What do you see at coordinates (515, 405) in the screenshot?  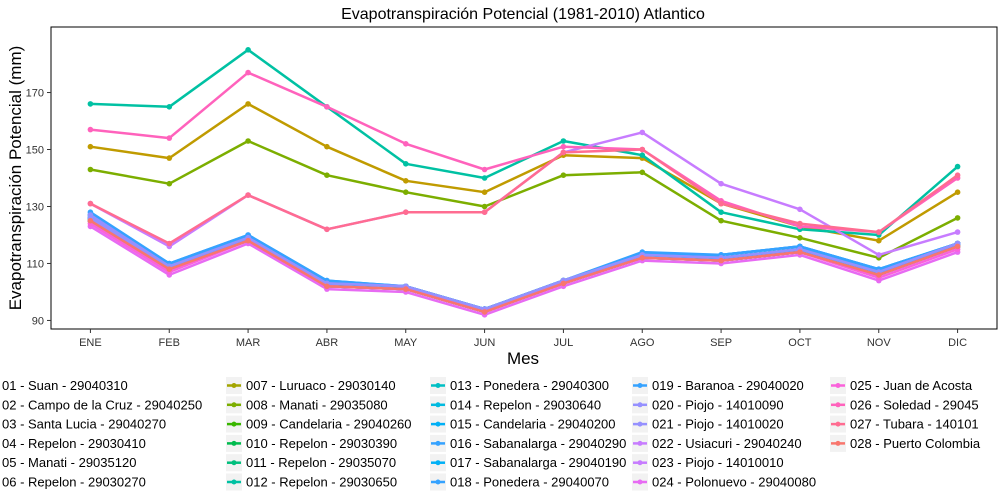 I see `legend-item: 014 - Repelon - 29030640` at bounding box center [515, 405].